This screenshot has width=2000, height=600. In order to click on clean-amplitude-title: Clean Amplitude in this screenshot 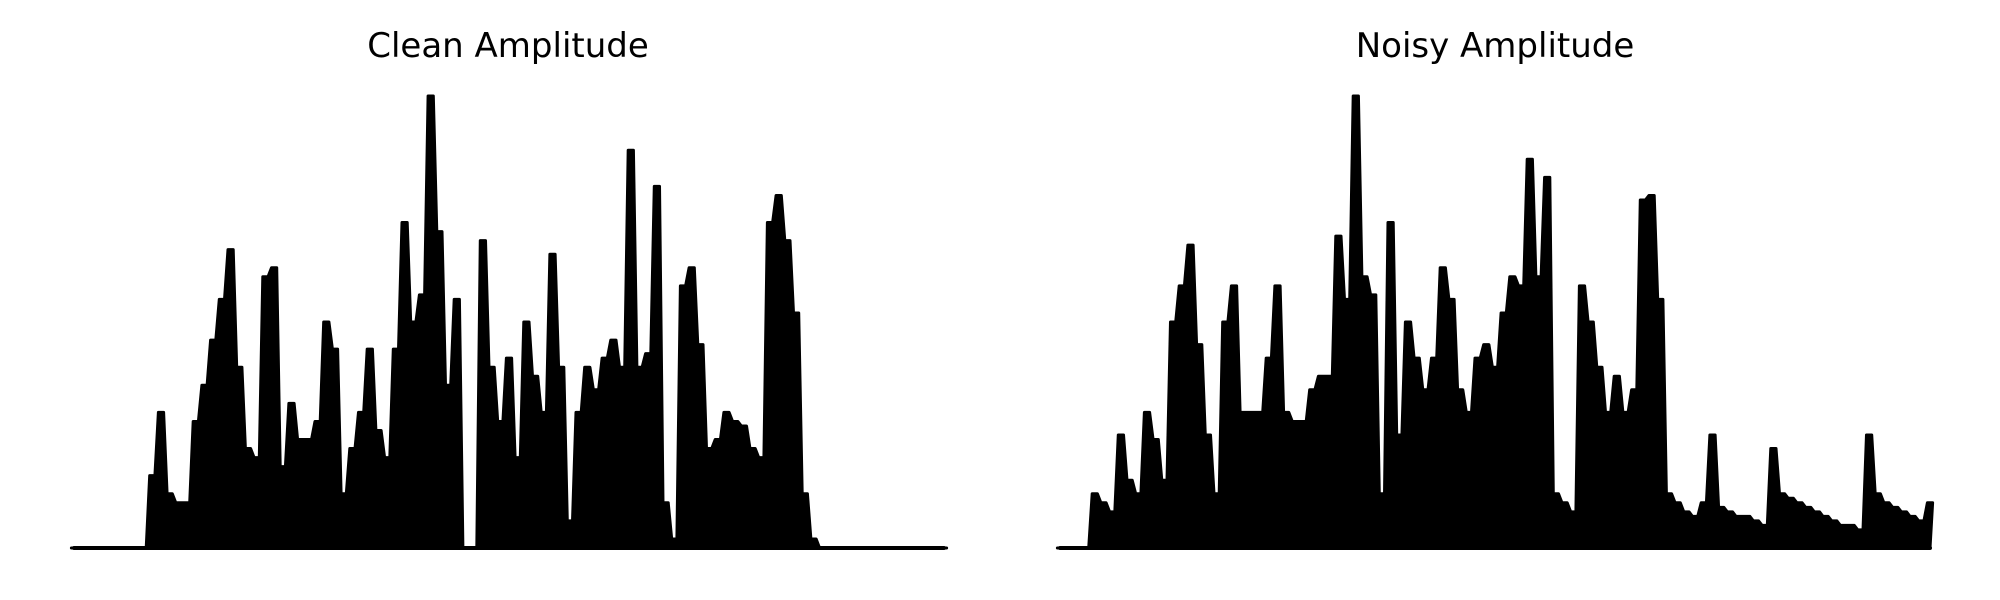, I will do `click(508, 46)`.